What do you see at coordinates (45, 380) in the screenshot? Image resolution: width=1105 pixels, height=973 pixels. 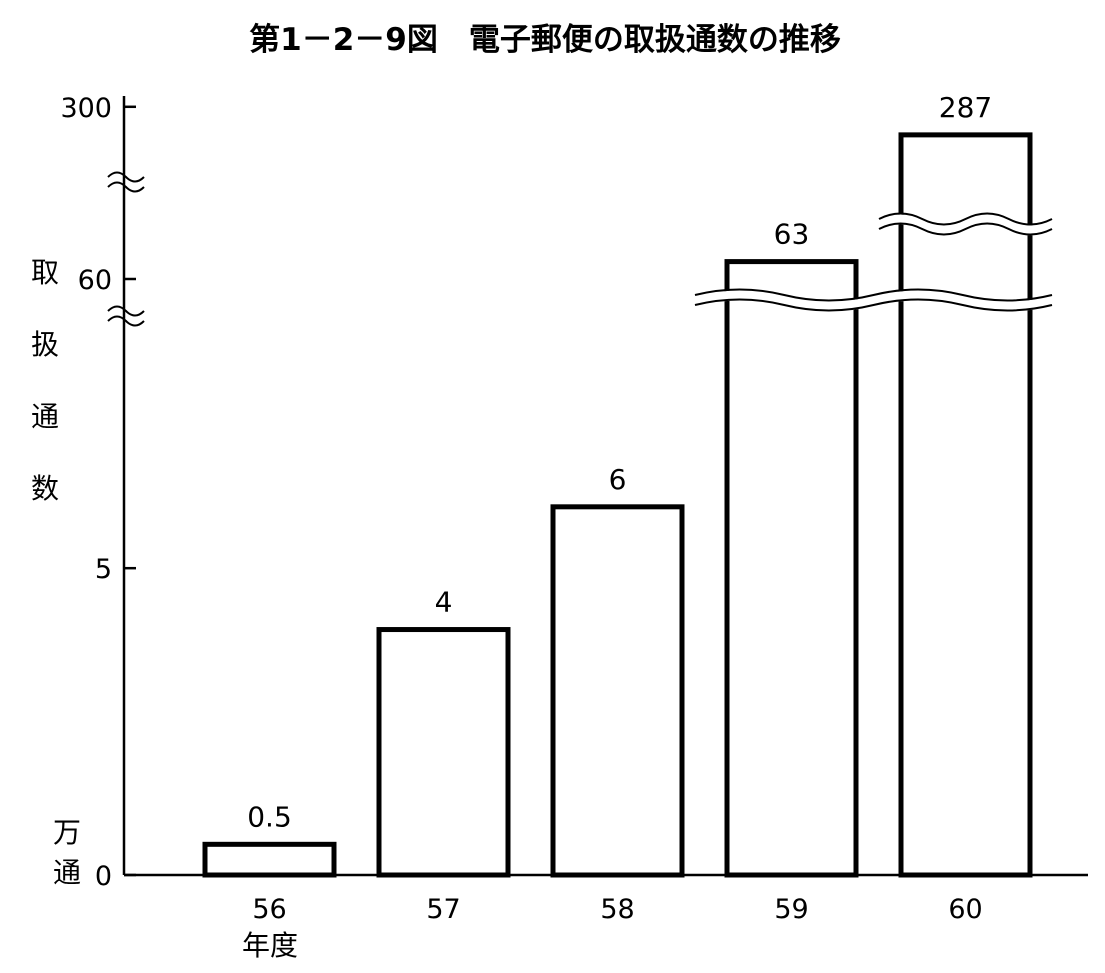 I see `y-axis-label: 取扱通数` at bounding box center [45, 380].